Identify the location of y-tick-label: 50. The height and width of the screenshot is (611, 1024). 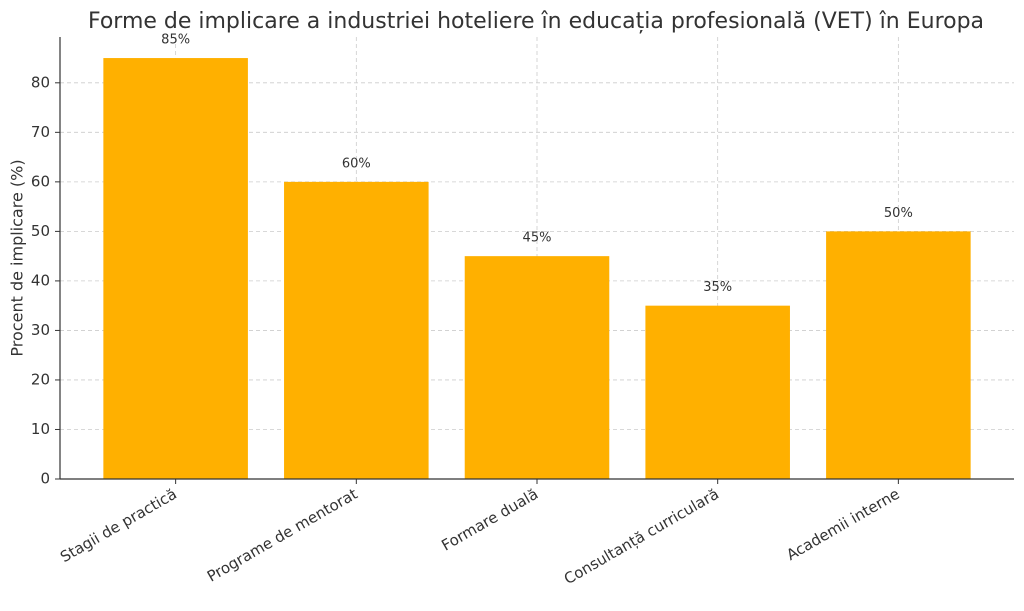
(40, 231).